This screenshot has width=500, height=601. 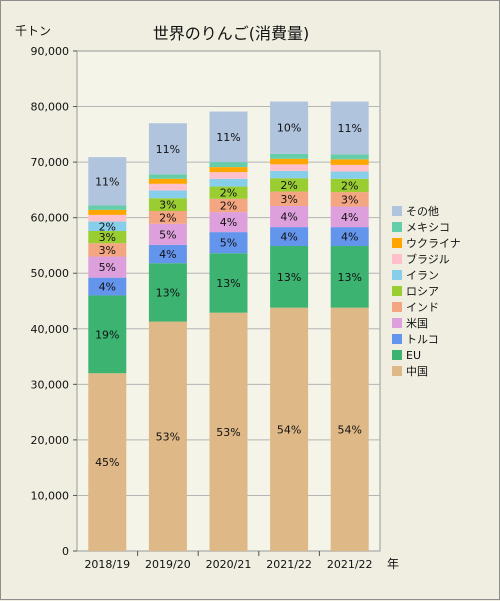 I want to click on y-tick-label: 10,000, so click(x=50, y=495).